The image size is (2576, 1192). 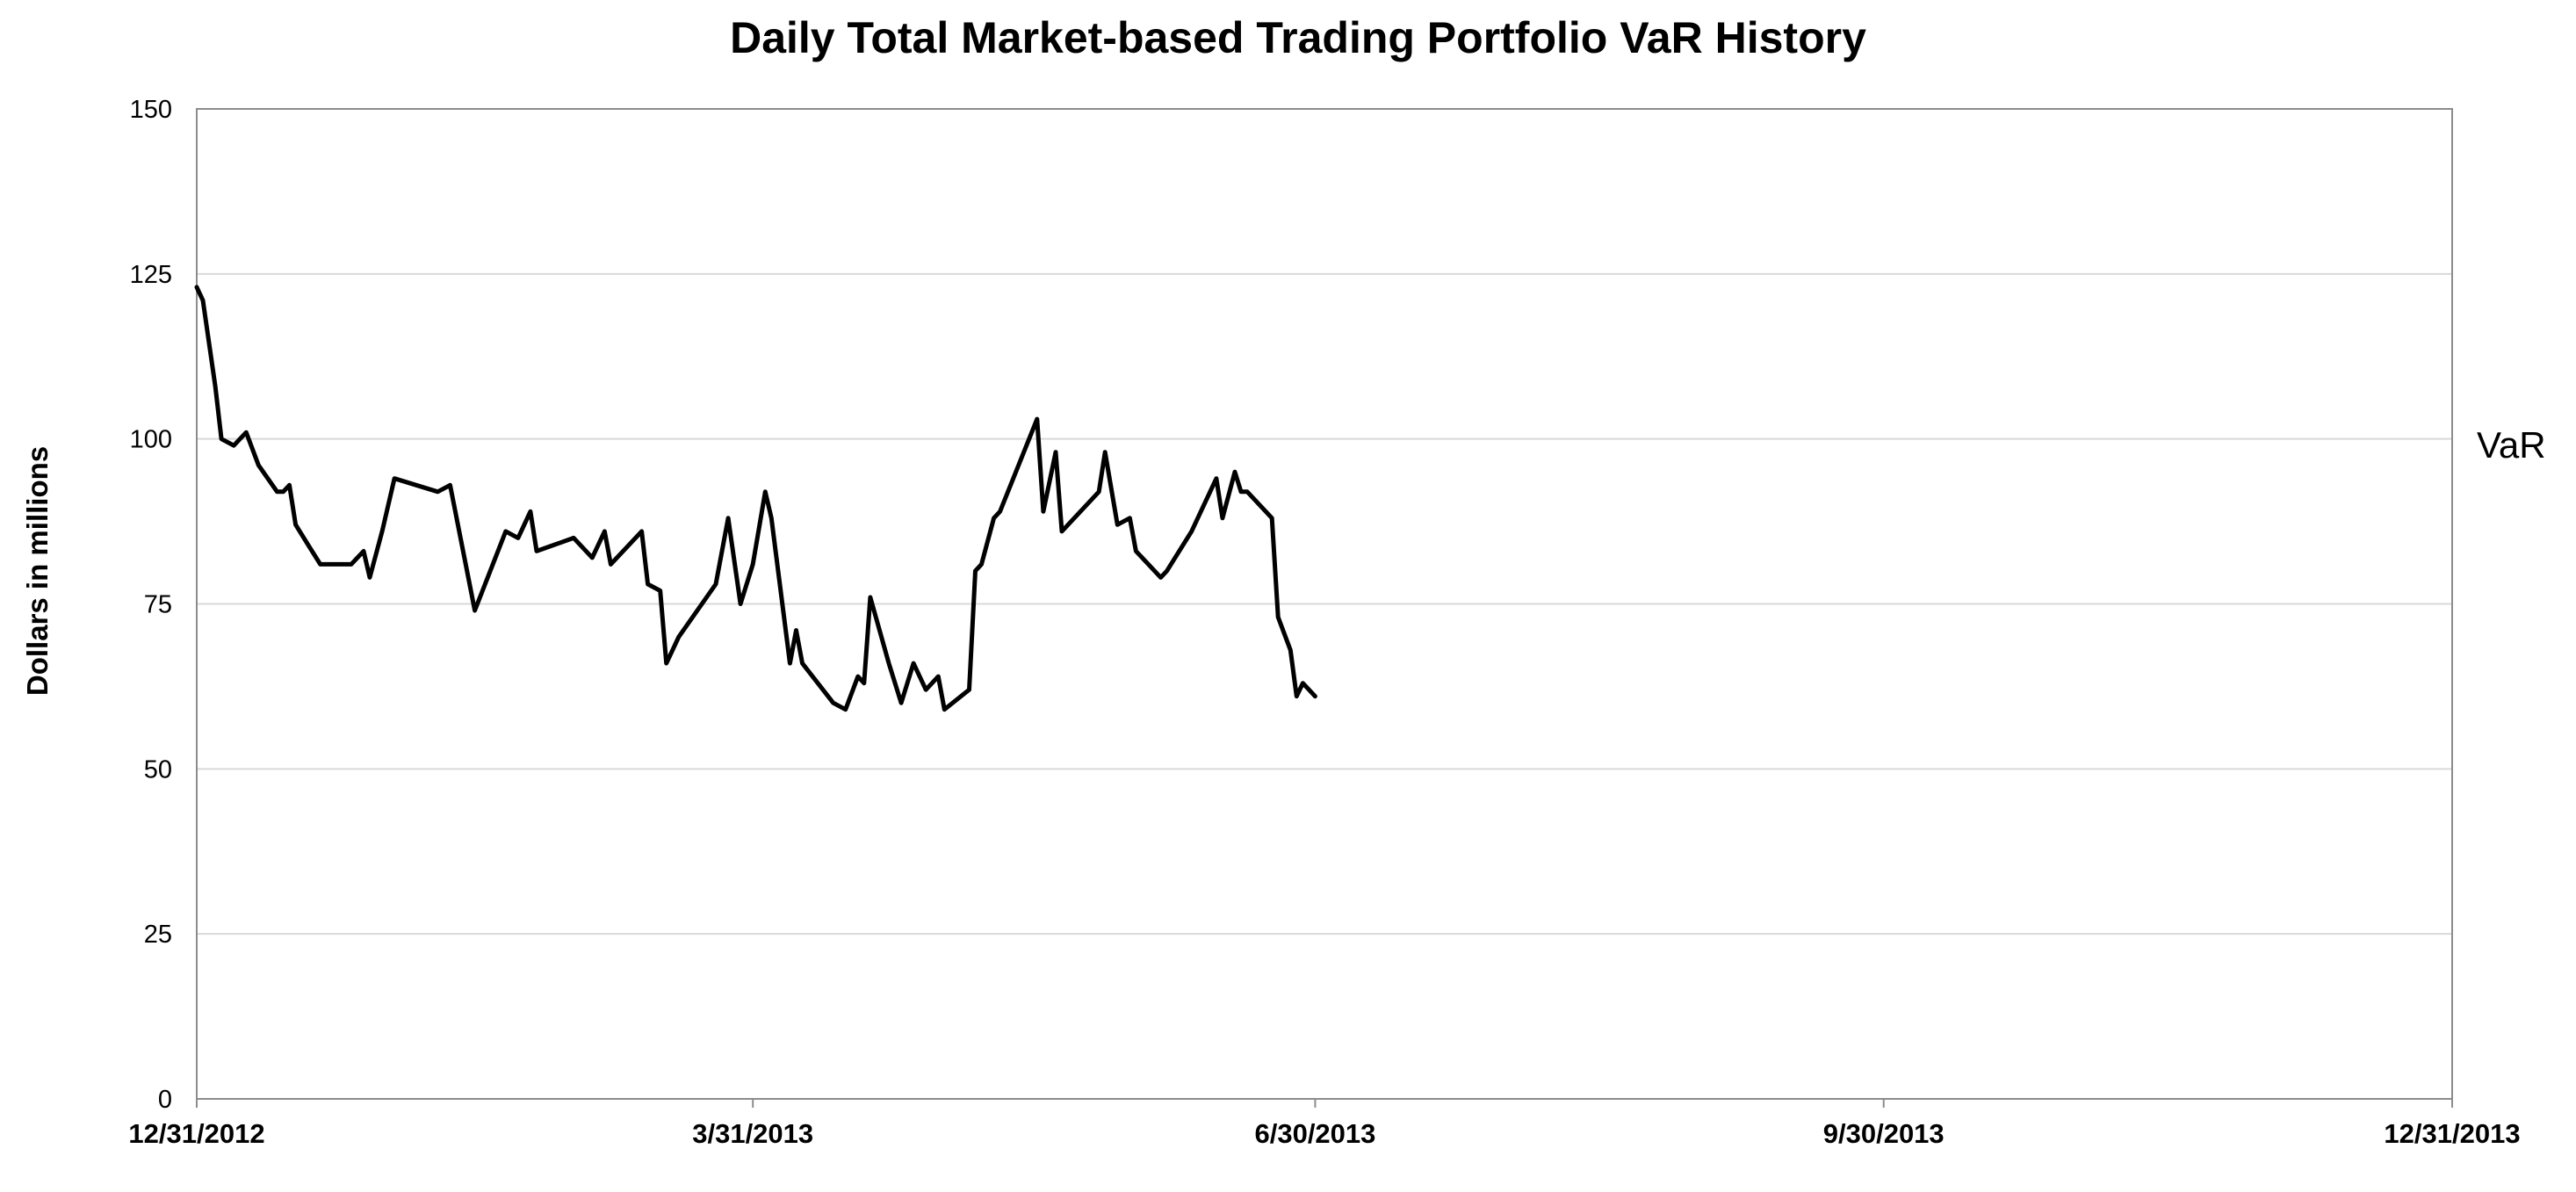 What do you see at coordinates (151, 110) in the screenshot?
I see `y-tick-label-150: 150` at bounding box center [151, 110].